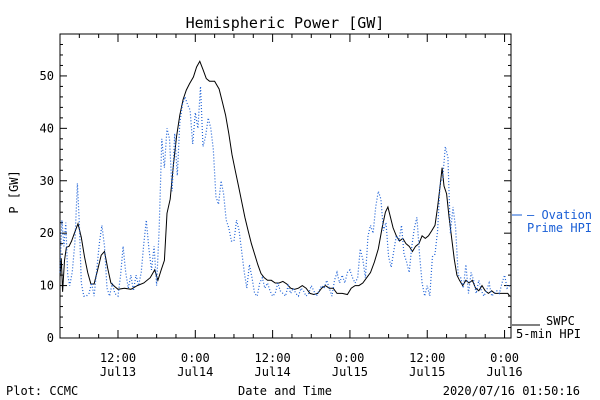 This screenshot has height=400, width=600. I want to click on chart-title: Hemispheric Power [GW], so click(285, 23).